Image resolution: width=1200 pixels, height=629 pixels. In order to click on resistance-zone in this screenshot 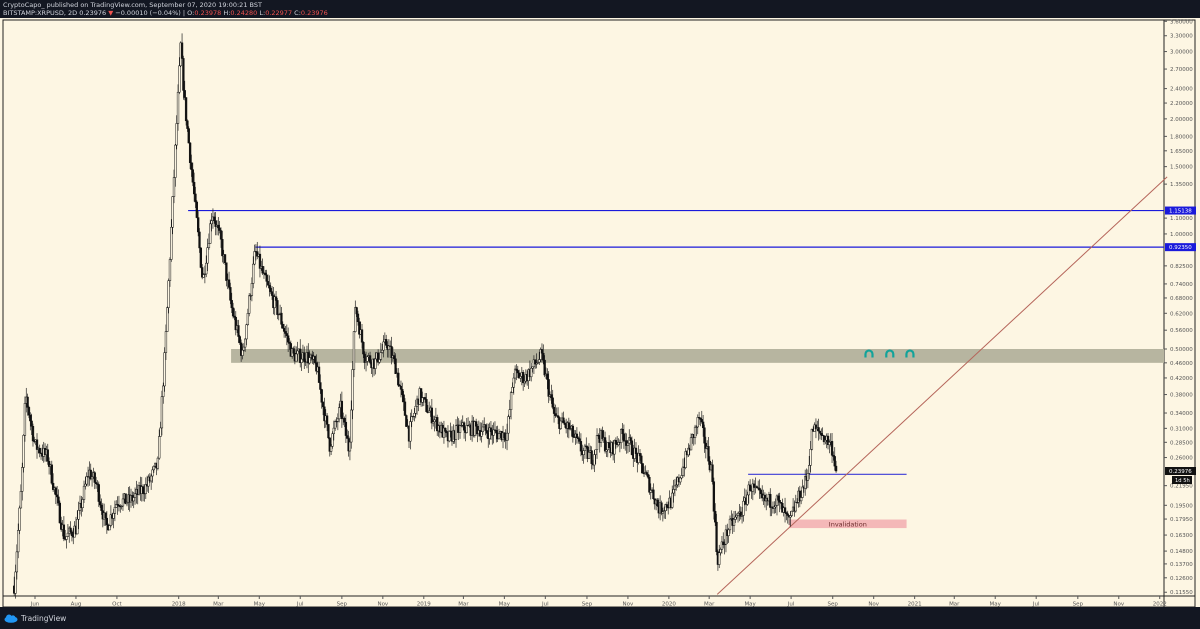, I will do `click(697, 356)`.